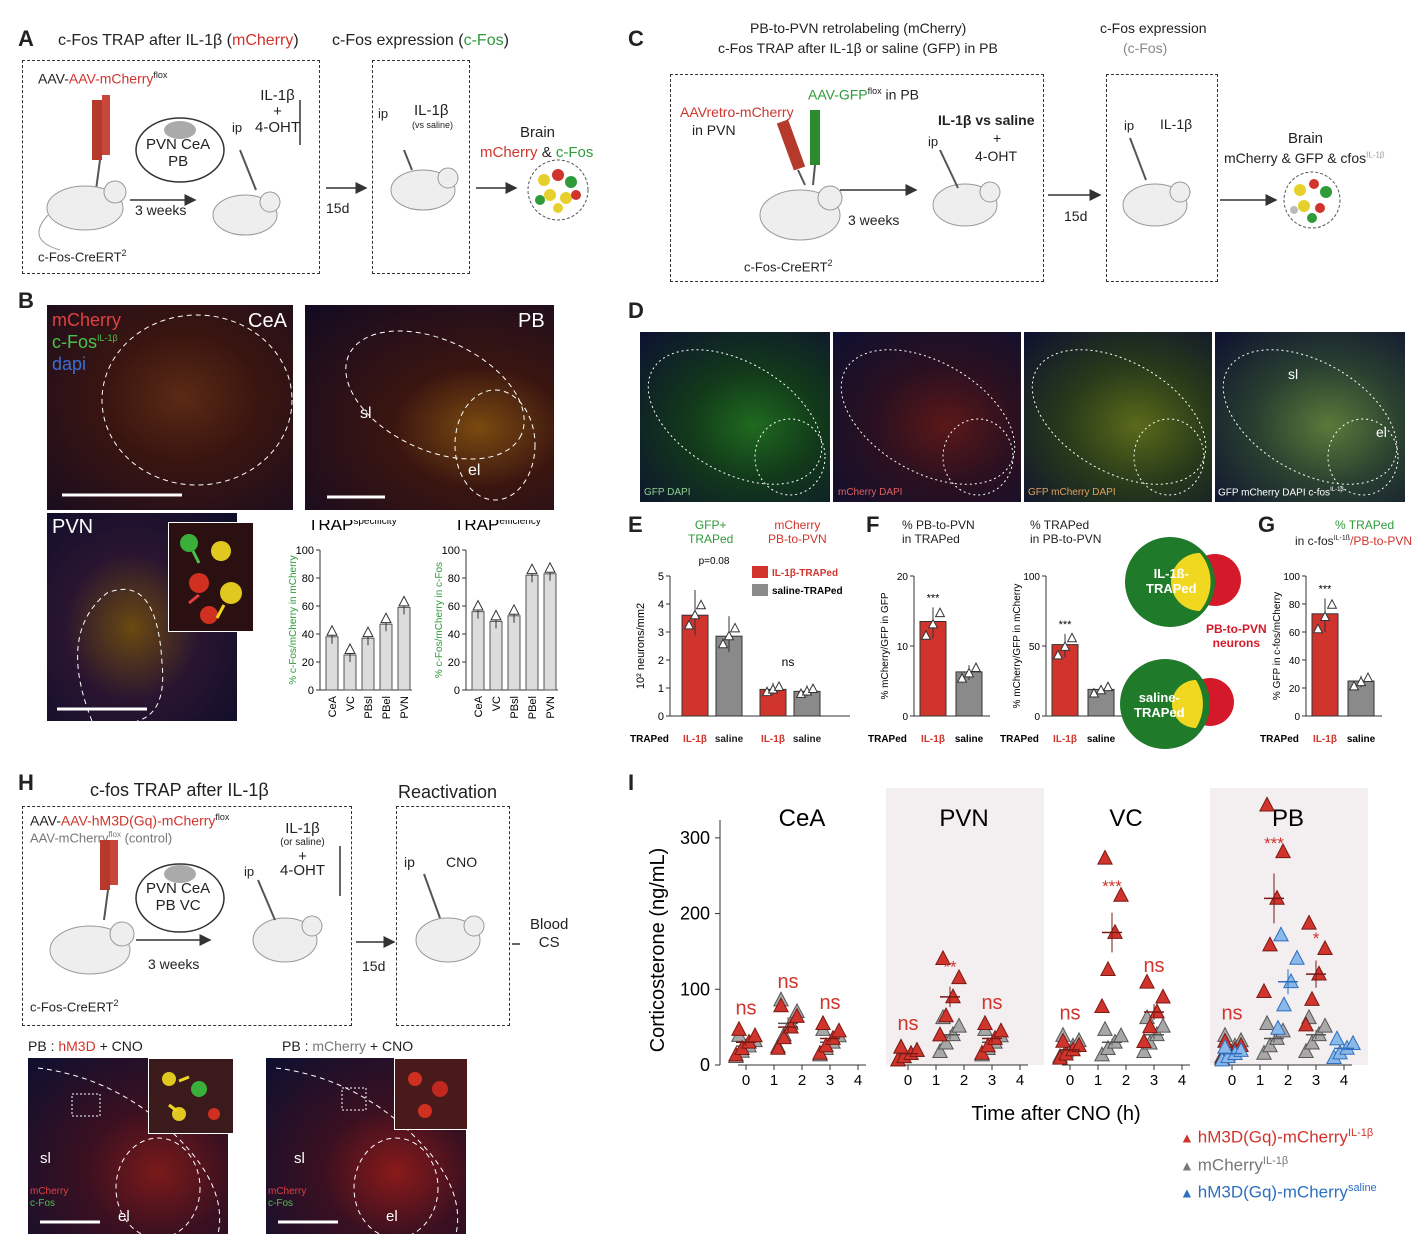  What do you see at coordinates (178, 161) in the screenshot?
I see `a-region-2: PB` at bounding box center [178, 161].